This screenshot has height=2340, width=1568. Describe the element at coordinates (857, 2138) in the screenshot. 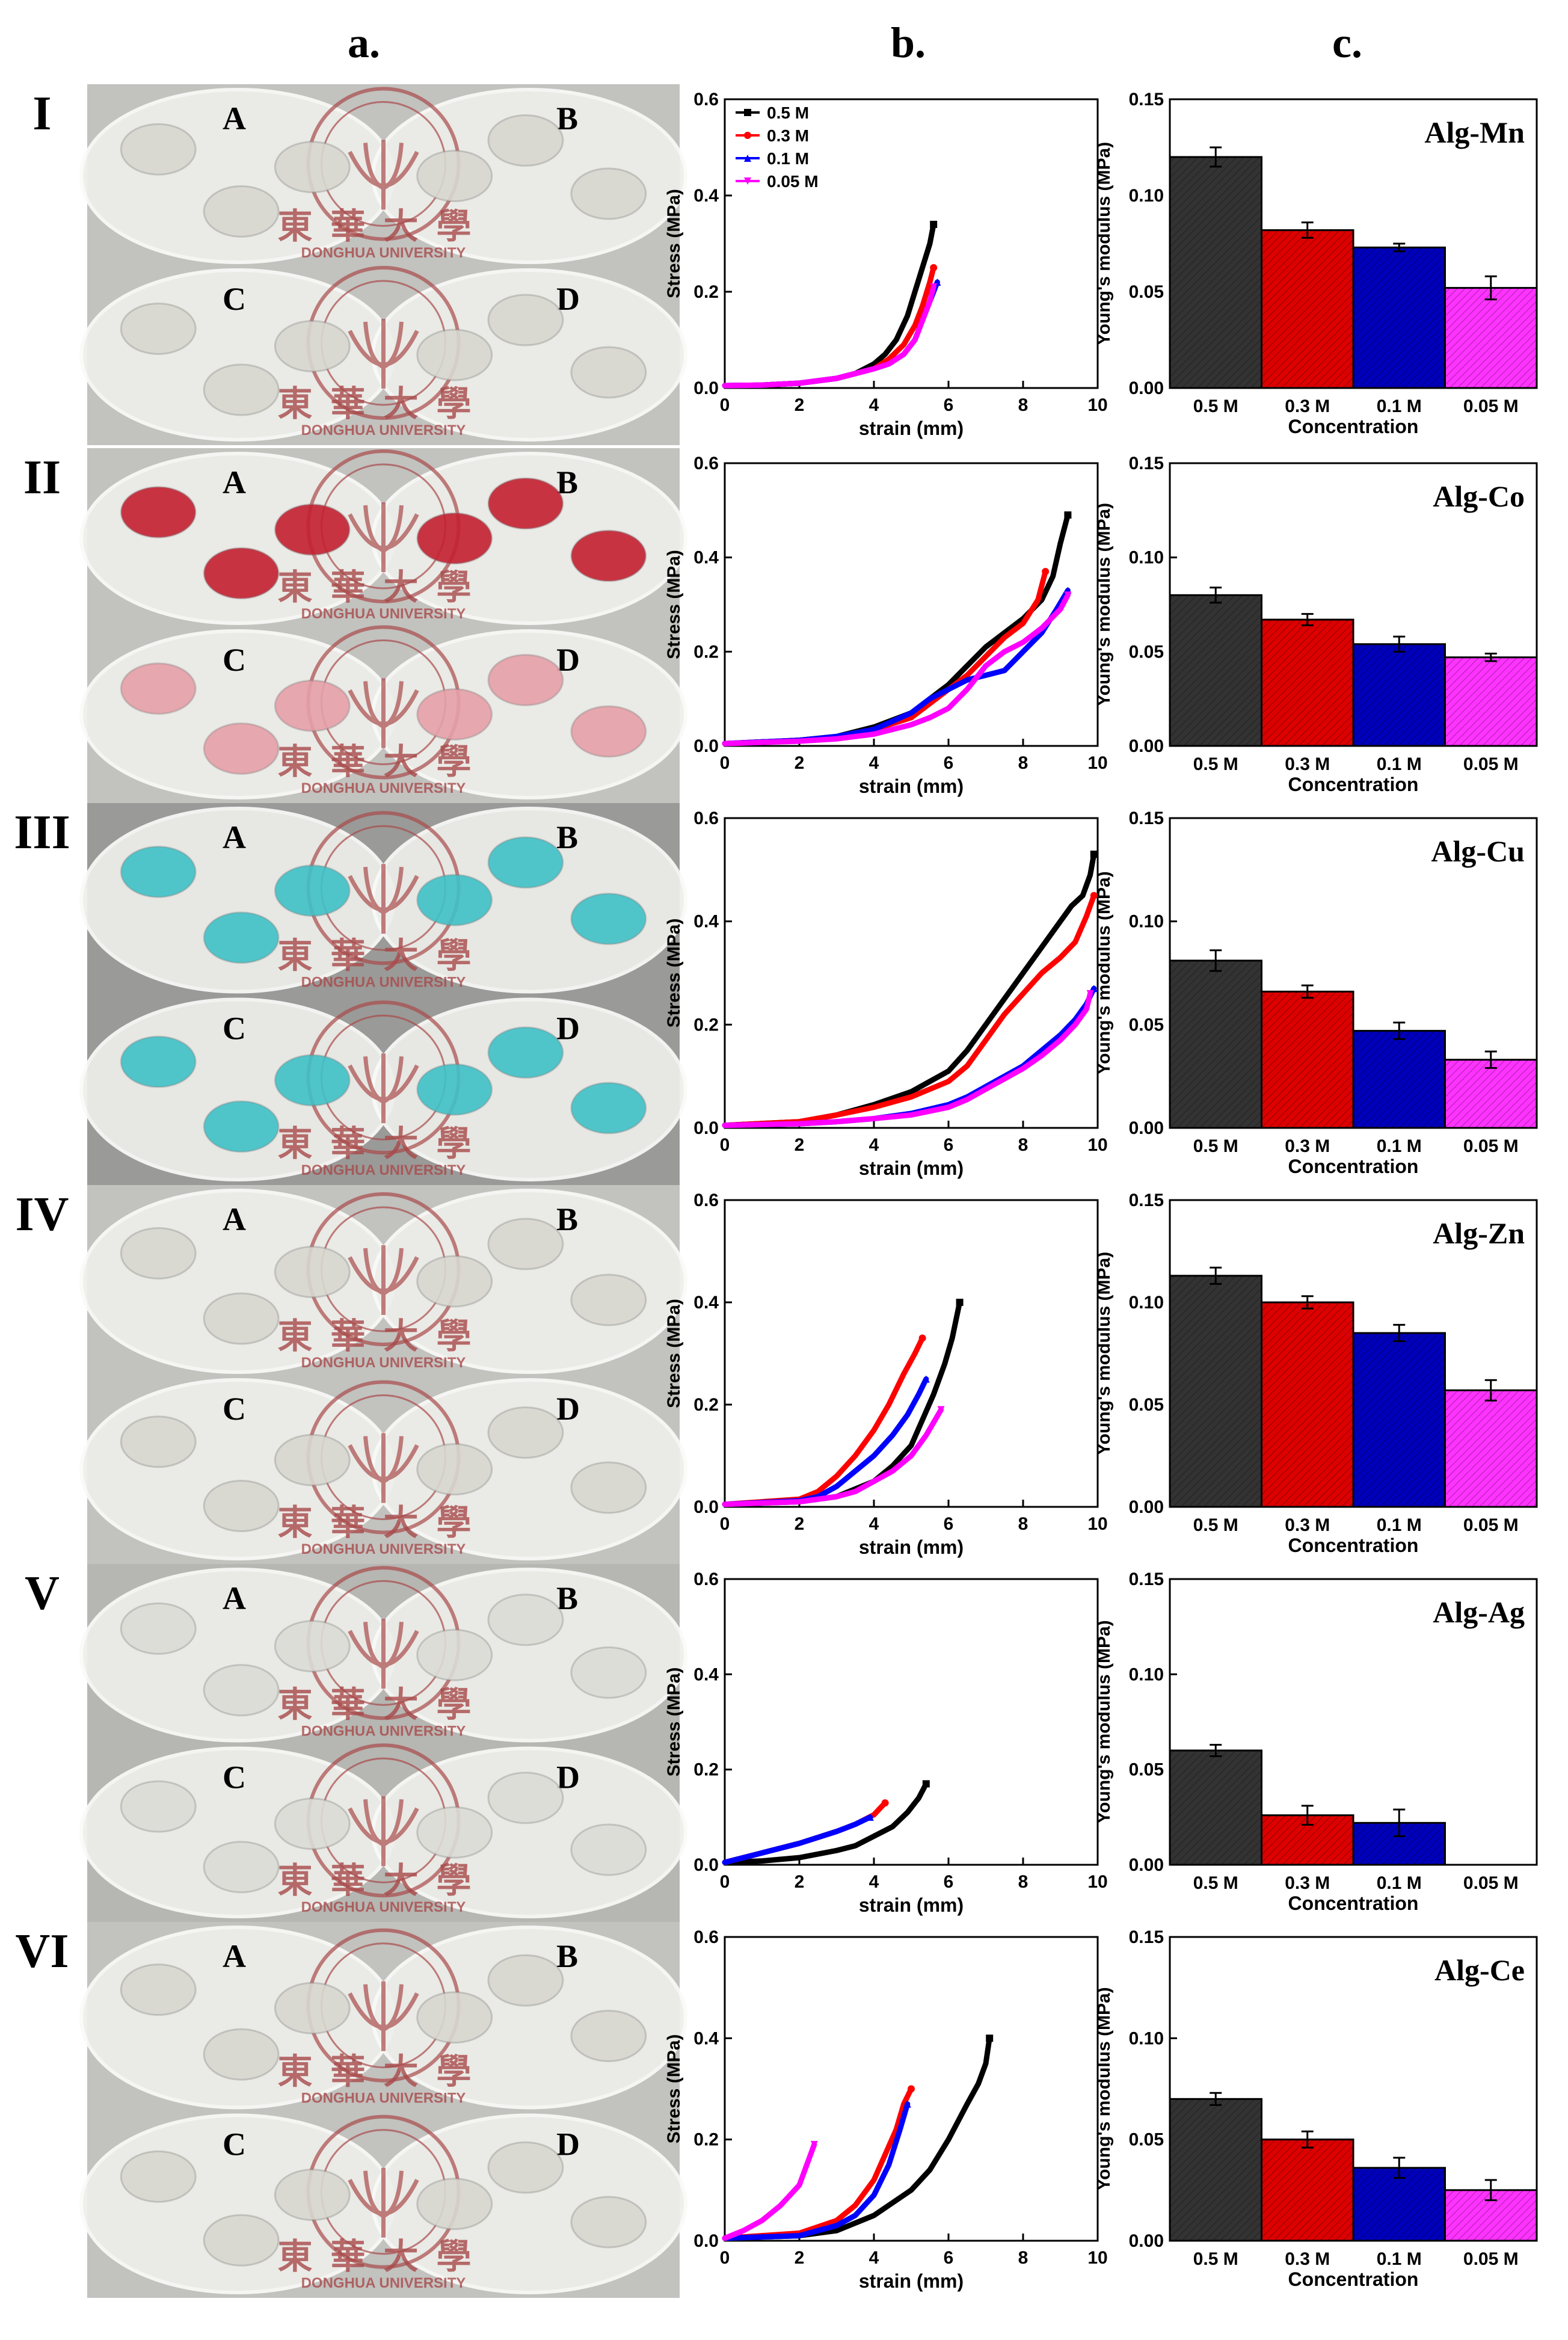

I see `series-line-0.5M` at that location.